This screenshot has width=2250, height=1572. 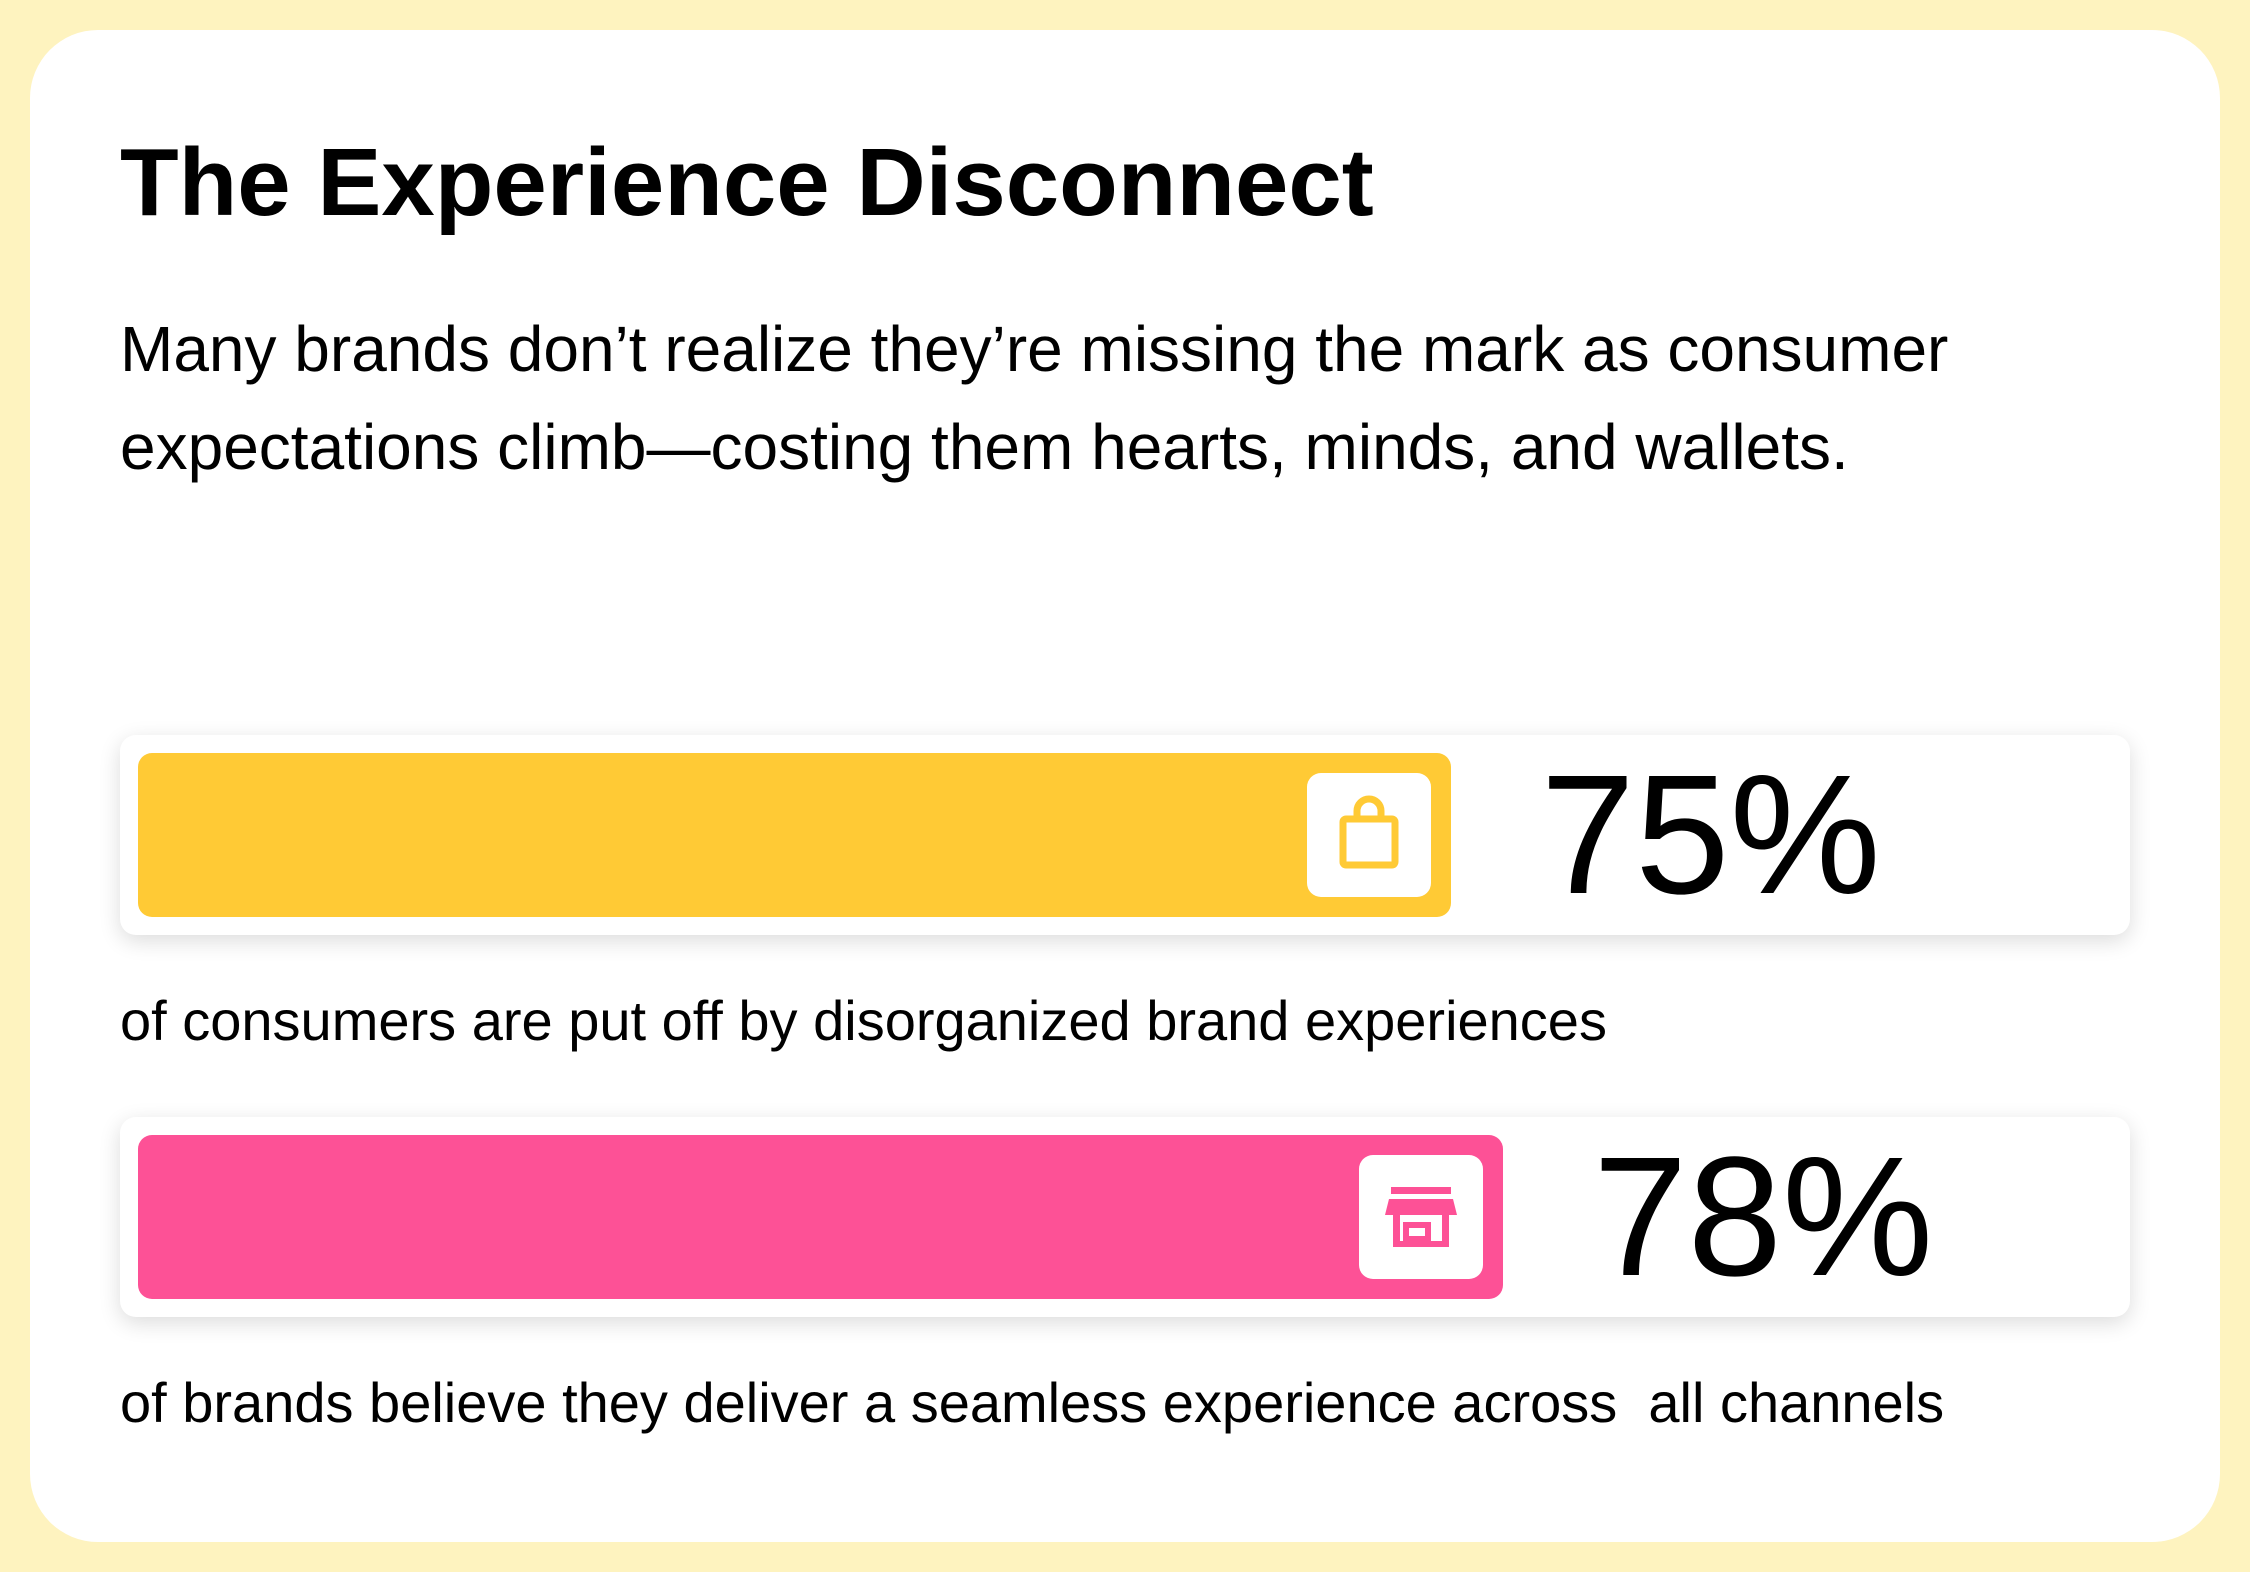 I want to click on stat-value-consumers: 75%, so click(x=1710, y=835).